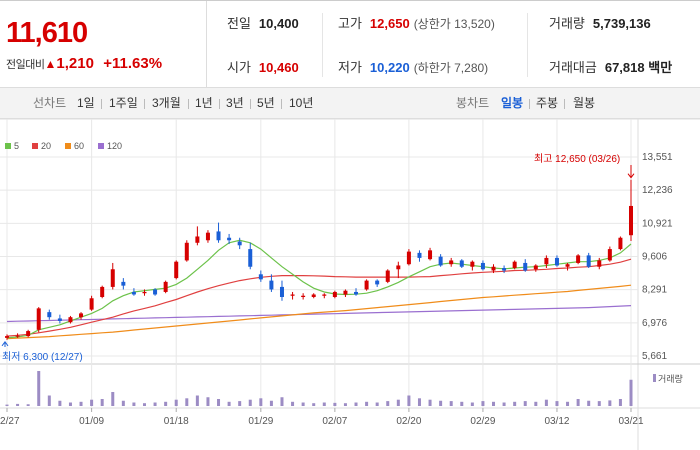 The width and height of the screenshot is (700, 450). I want to click on open-label: 시가, so click(239, 67).